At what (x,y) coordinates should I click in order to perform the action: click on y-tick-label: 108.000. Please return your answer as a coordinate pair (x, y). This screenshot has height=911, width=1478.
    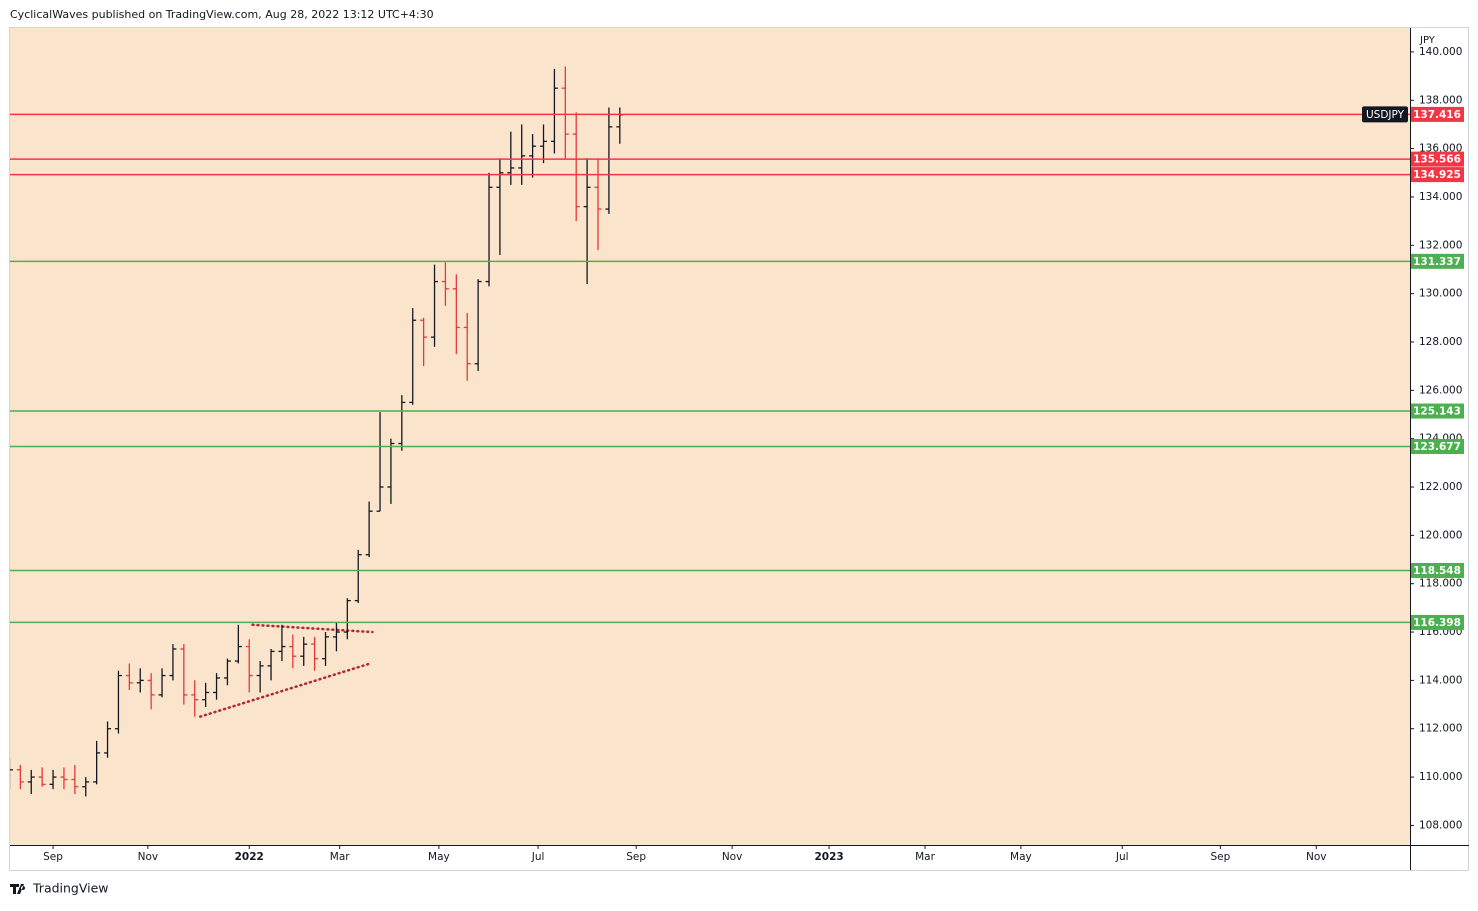
    Looking at the image, I should click on (1440, 825).